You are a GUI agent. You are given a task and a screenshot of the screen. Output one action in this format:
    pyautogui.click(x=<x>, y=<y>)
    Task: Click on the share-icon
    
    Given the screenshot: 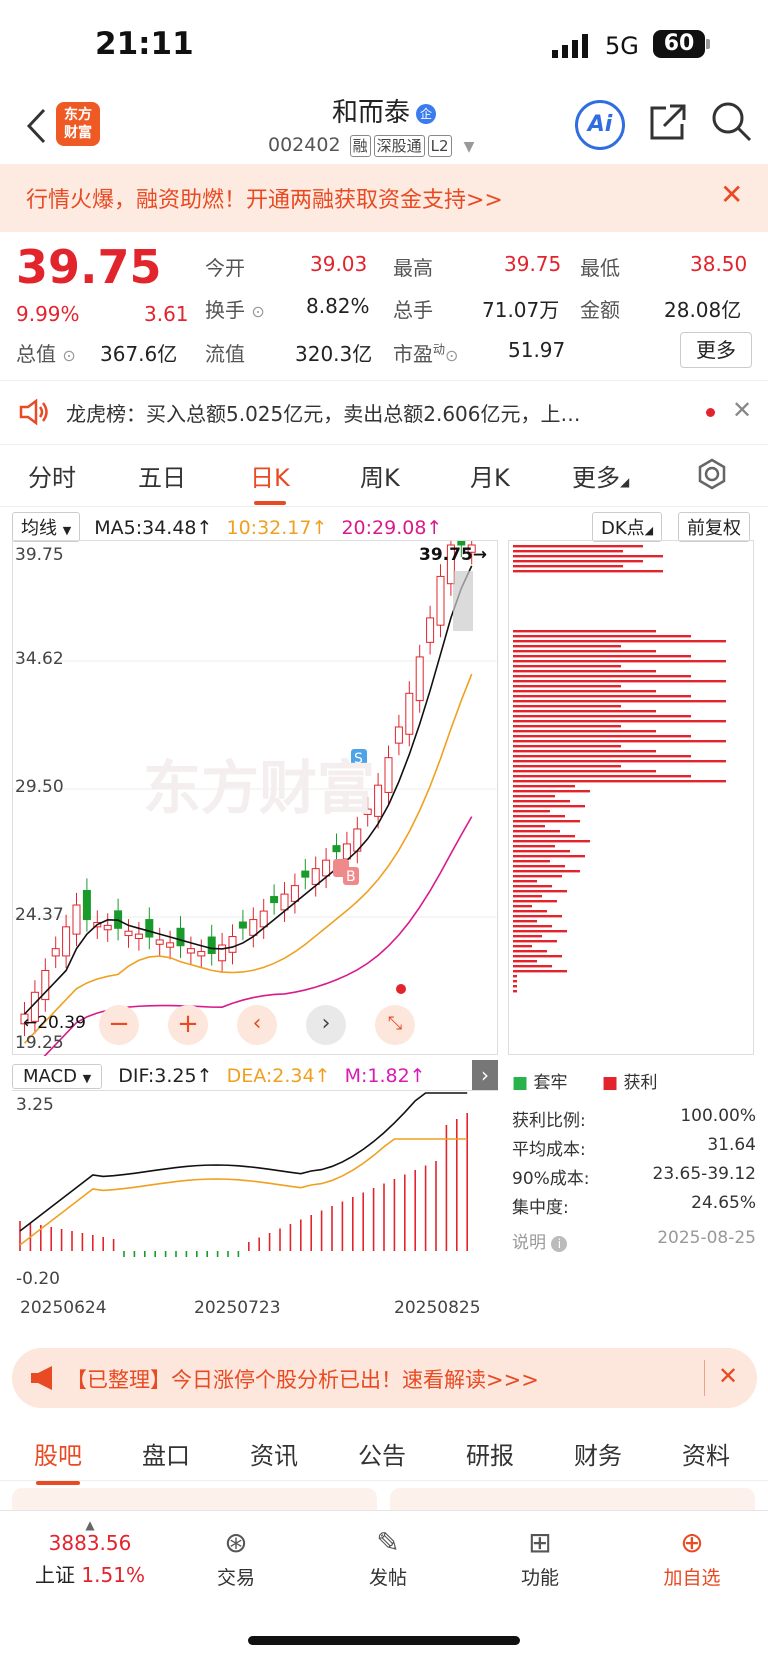 What is the action you would take?
    pyautogui.click(x=668, y=122)
    